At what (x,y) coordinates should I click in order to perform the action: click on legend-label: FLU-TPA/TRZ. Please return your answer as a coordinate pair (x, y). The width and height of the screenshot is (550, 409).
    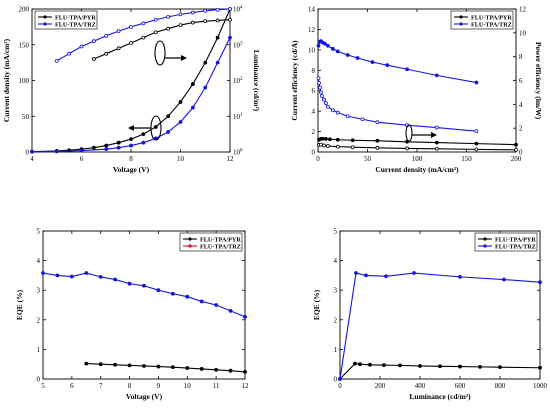
    Looking at the image, I should click on (491, 24).